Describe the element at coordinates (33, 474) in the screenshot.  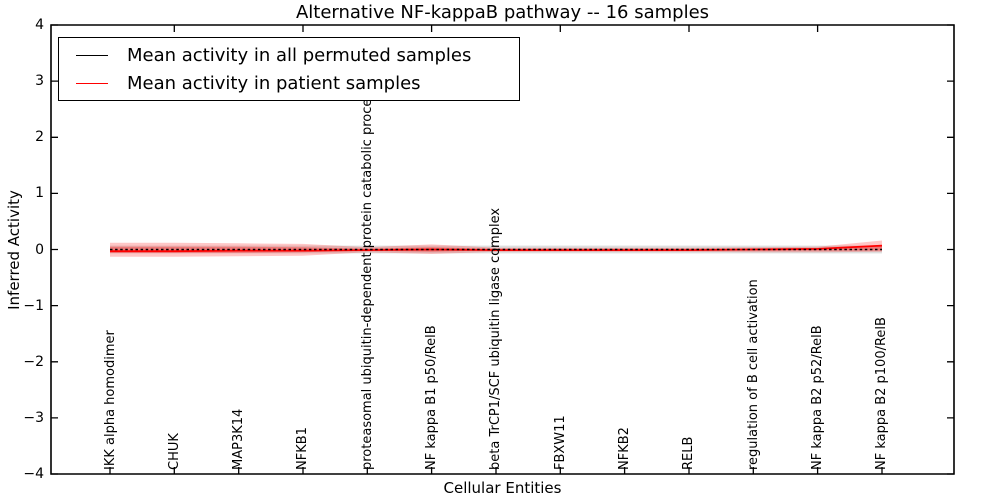
I see `y-tick-label: −4` at that location.